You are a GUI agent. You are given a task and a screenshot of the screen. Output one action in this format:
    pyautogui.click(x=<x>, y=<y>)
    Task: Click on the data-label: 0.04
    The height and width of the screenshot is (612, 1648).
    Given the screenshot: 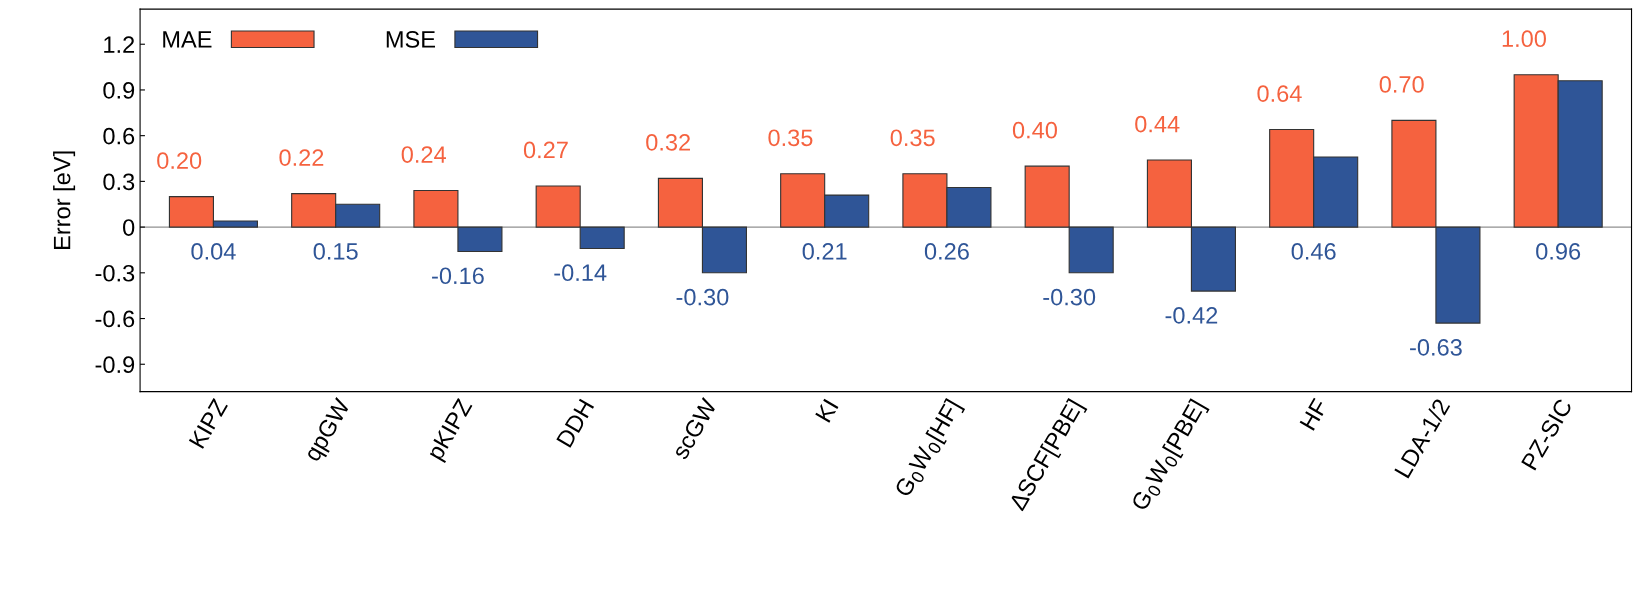 What is the action you would take?
    pyautogui.click(x=213, y=251)
    